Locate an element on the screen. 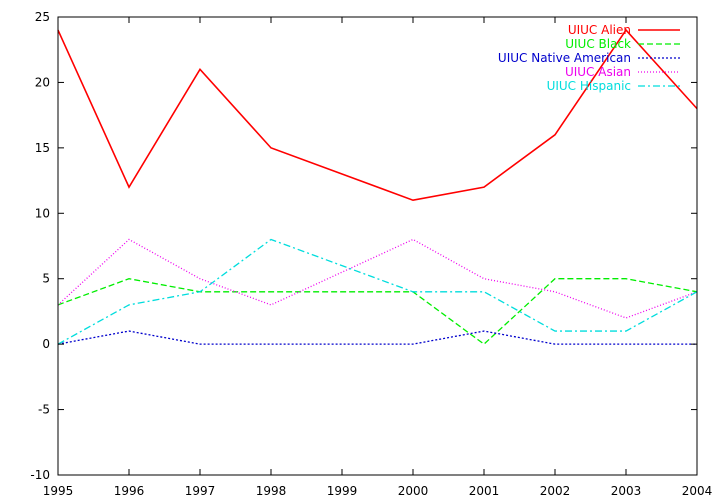  x-axis-tick-labels: 1995 1996 1997 1998 1999 2000 2001 2002 2003 2004 is located at coordinates (378, 491).